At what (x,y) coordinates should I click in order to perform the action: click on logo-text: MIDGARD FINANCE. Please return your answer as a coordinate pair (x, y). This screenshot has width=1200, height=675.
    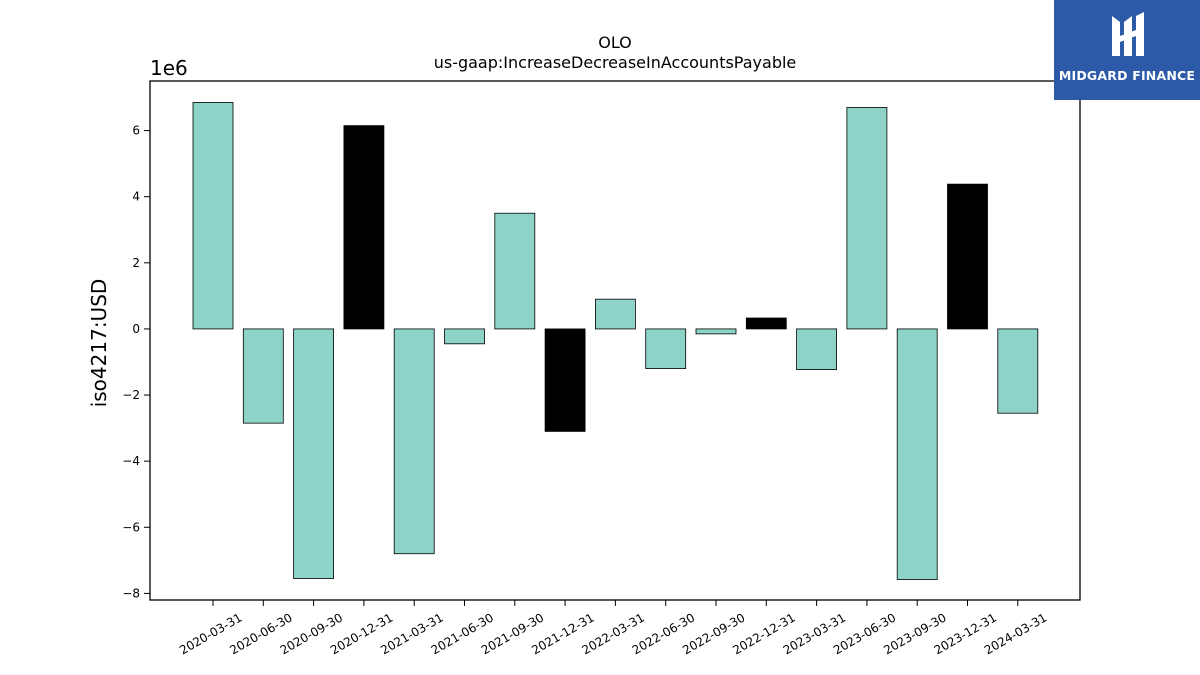
    Looking at the image, I should click on (1127, 75).